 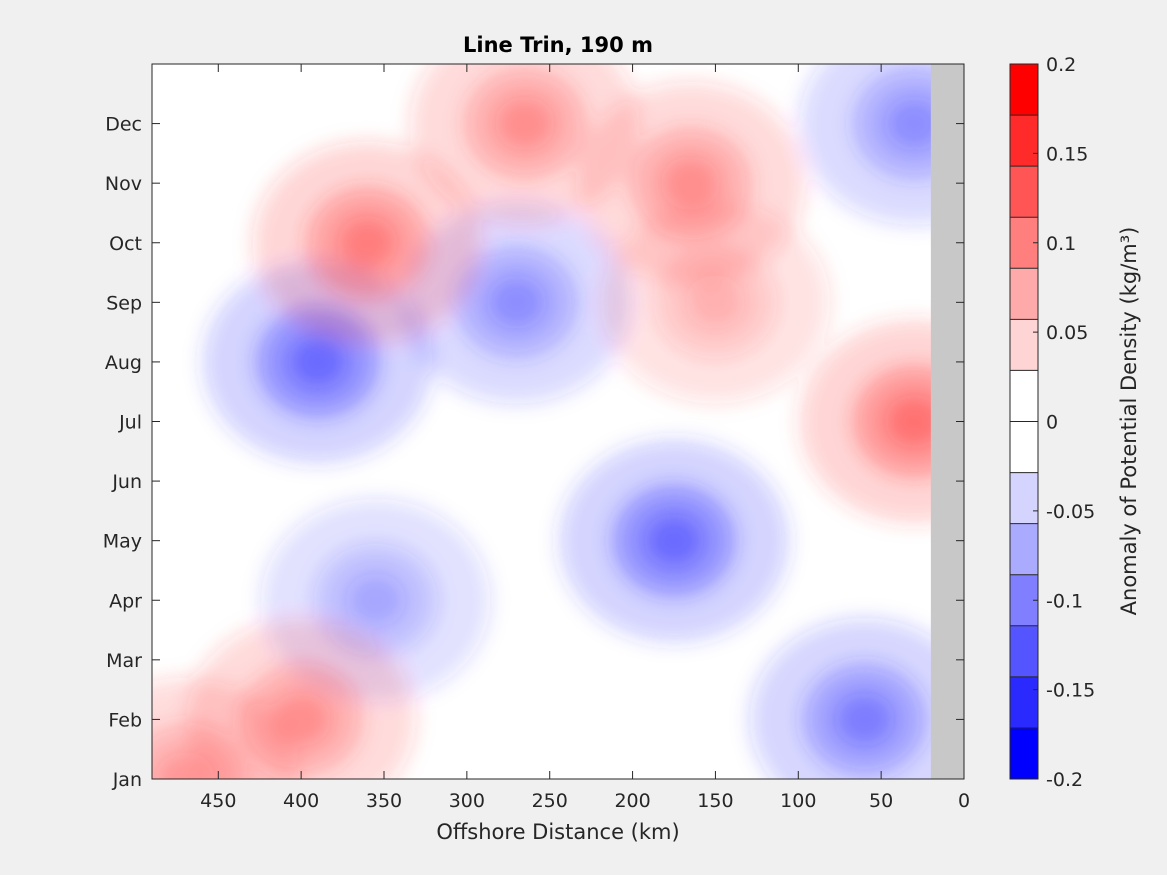 I want to click on x-tick-label: 450, so click(x=218, y=801).